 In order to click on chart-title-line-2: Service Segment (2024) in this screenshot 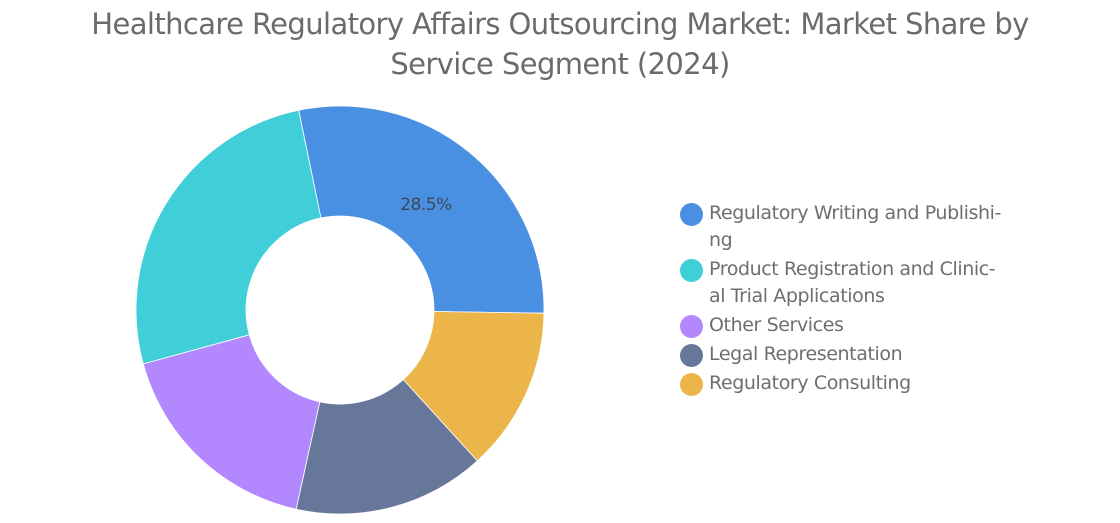, I will do `click(560, 64)`.